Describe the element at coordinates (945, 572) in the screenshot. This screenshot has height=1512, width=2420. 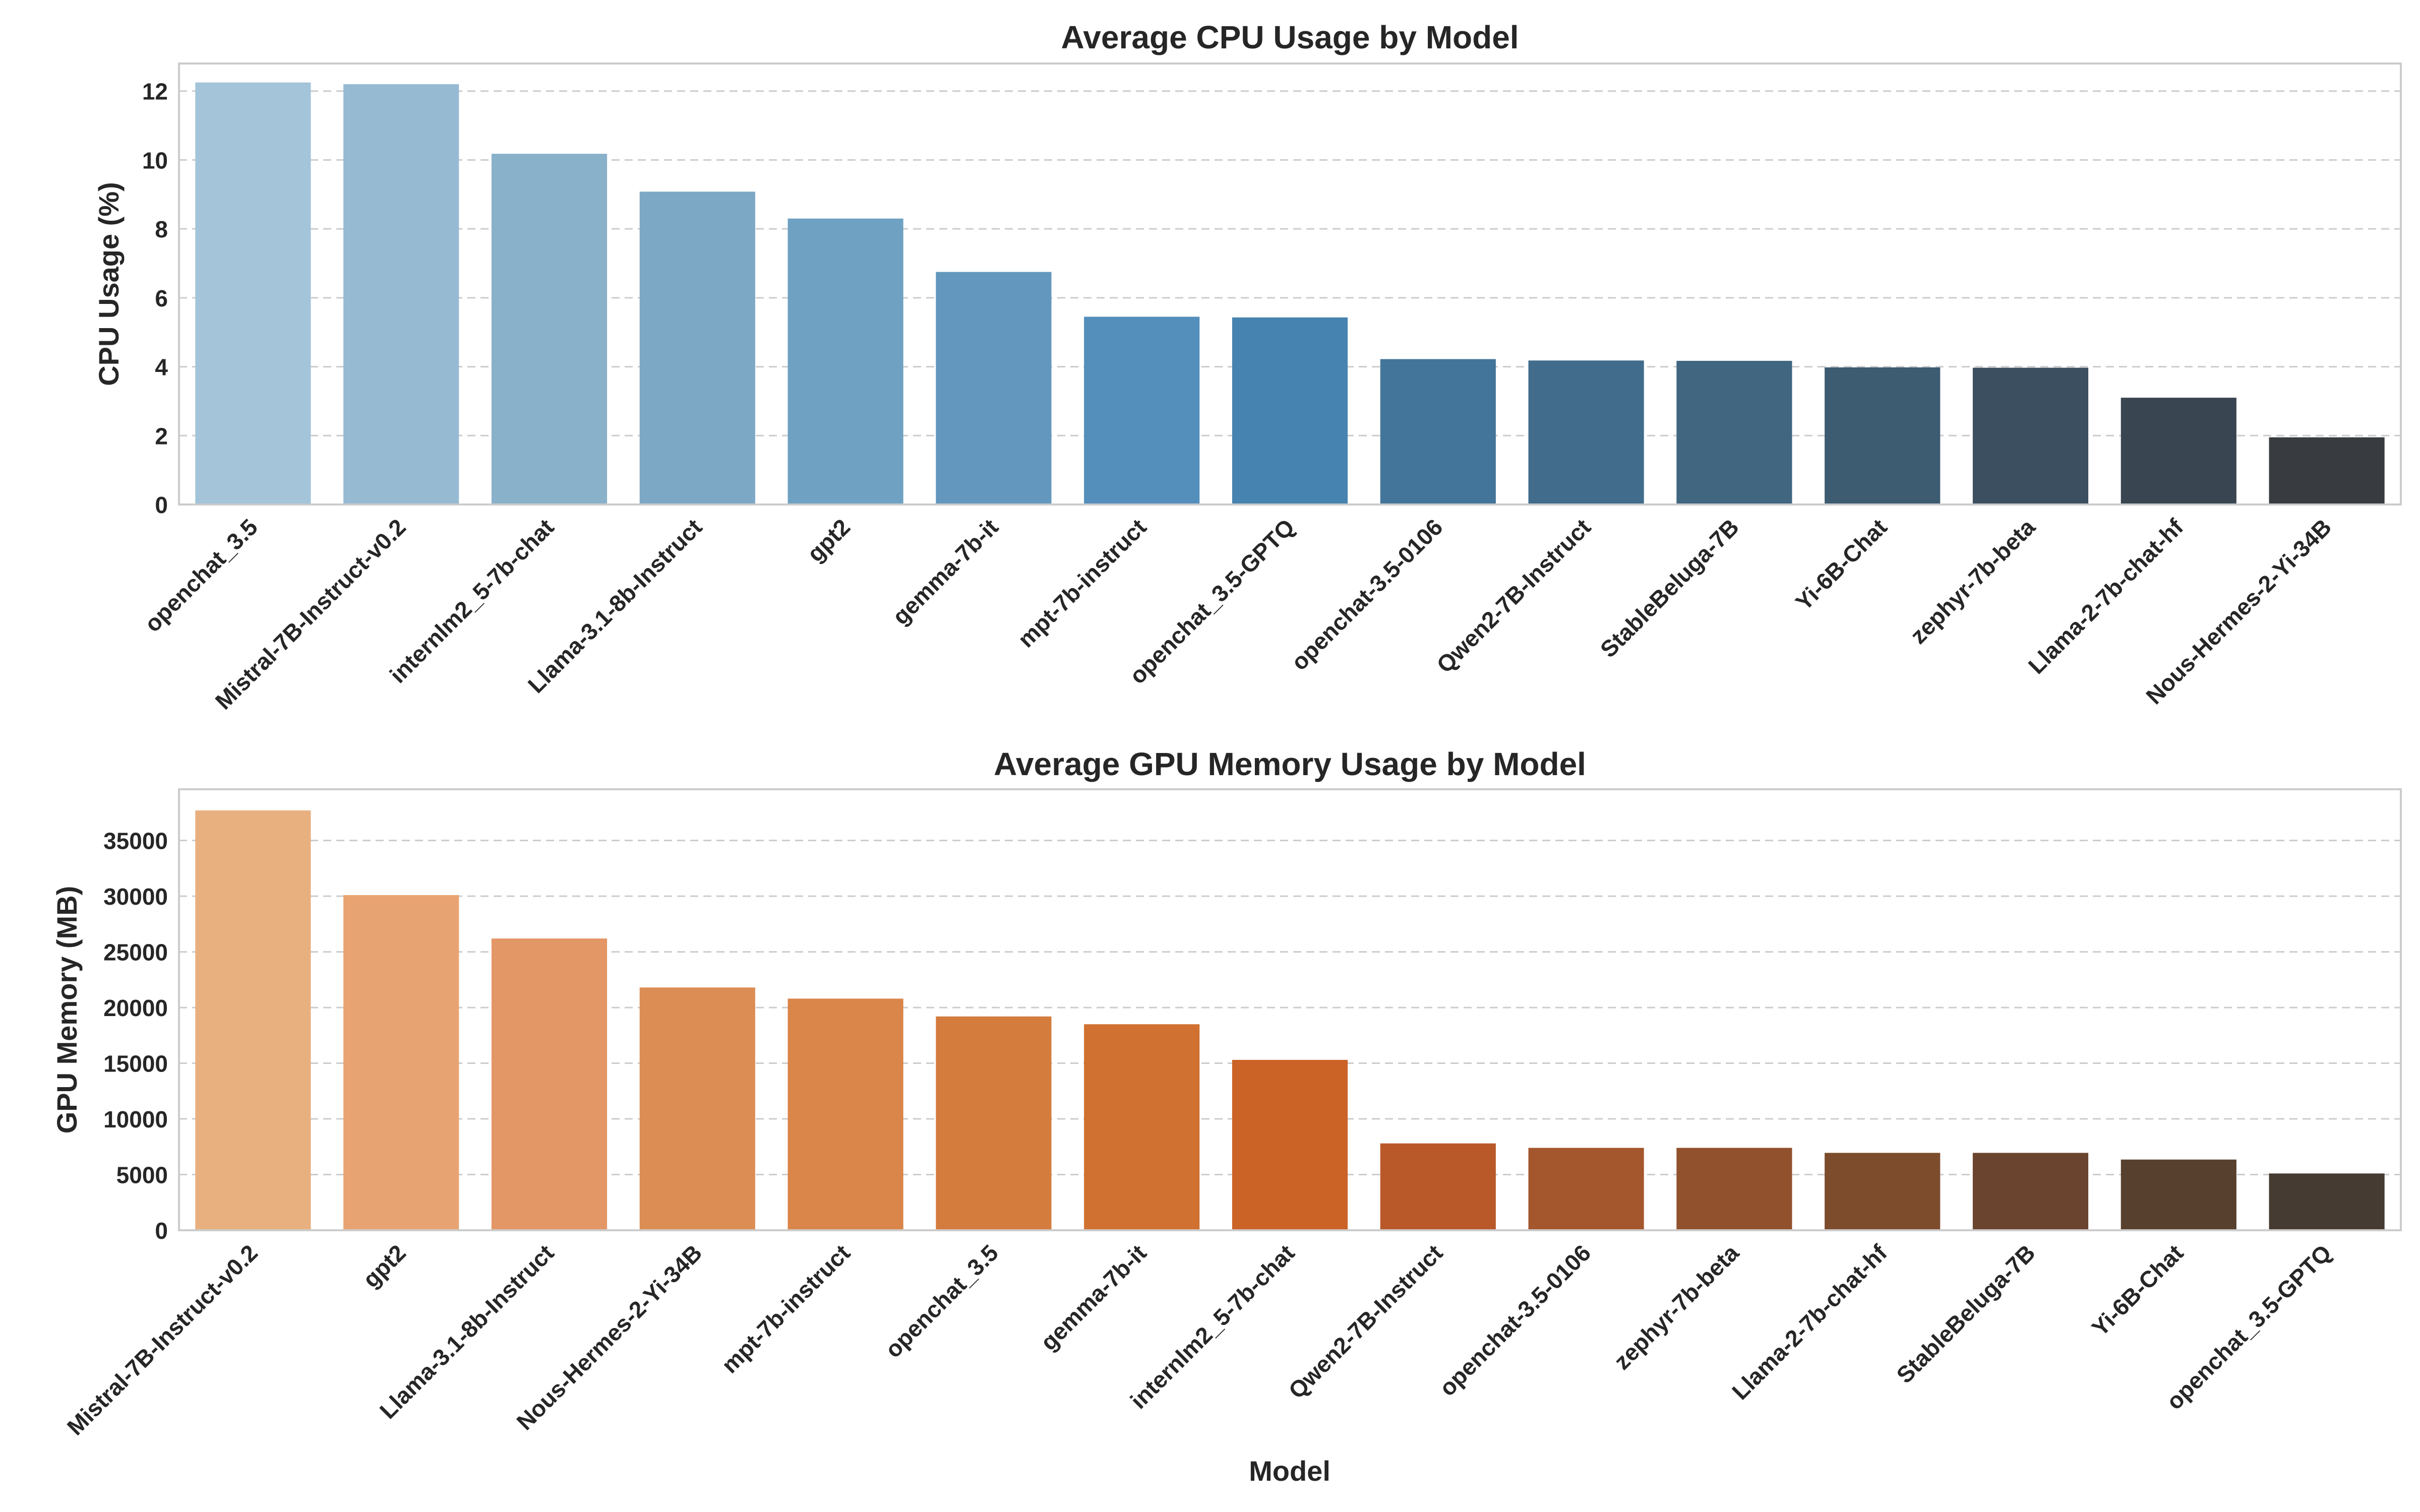
I see `cpu-x-tick-label: gemma-7b-it` at that location.